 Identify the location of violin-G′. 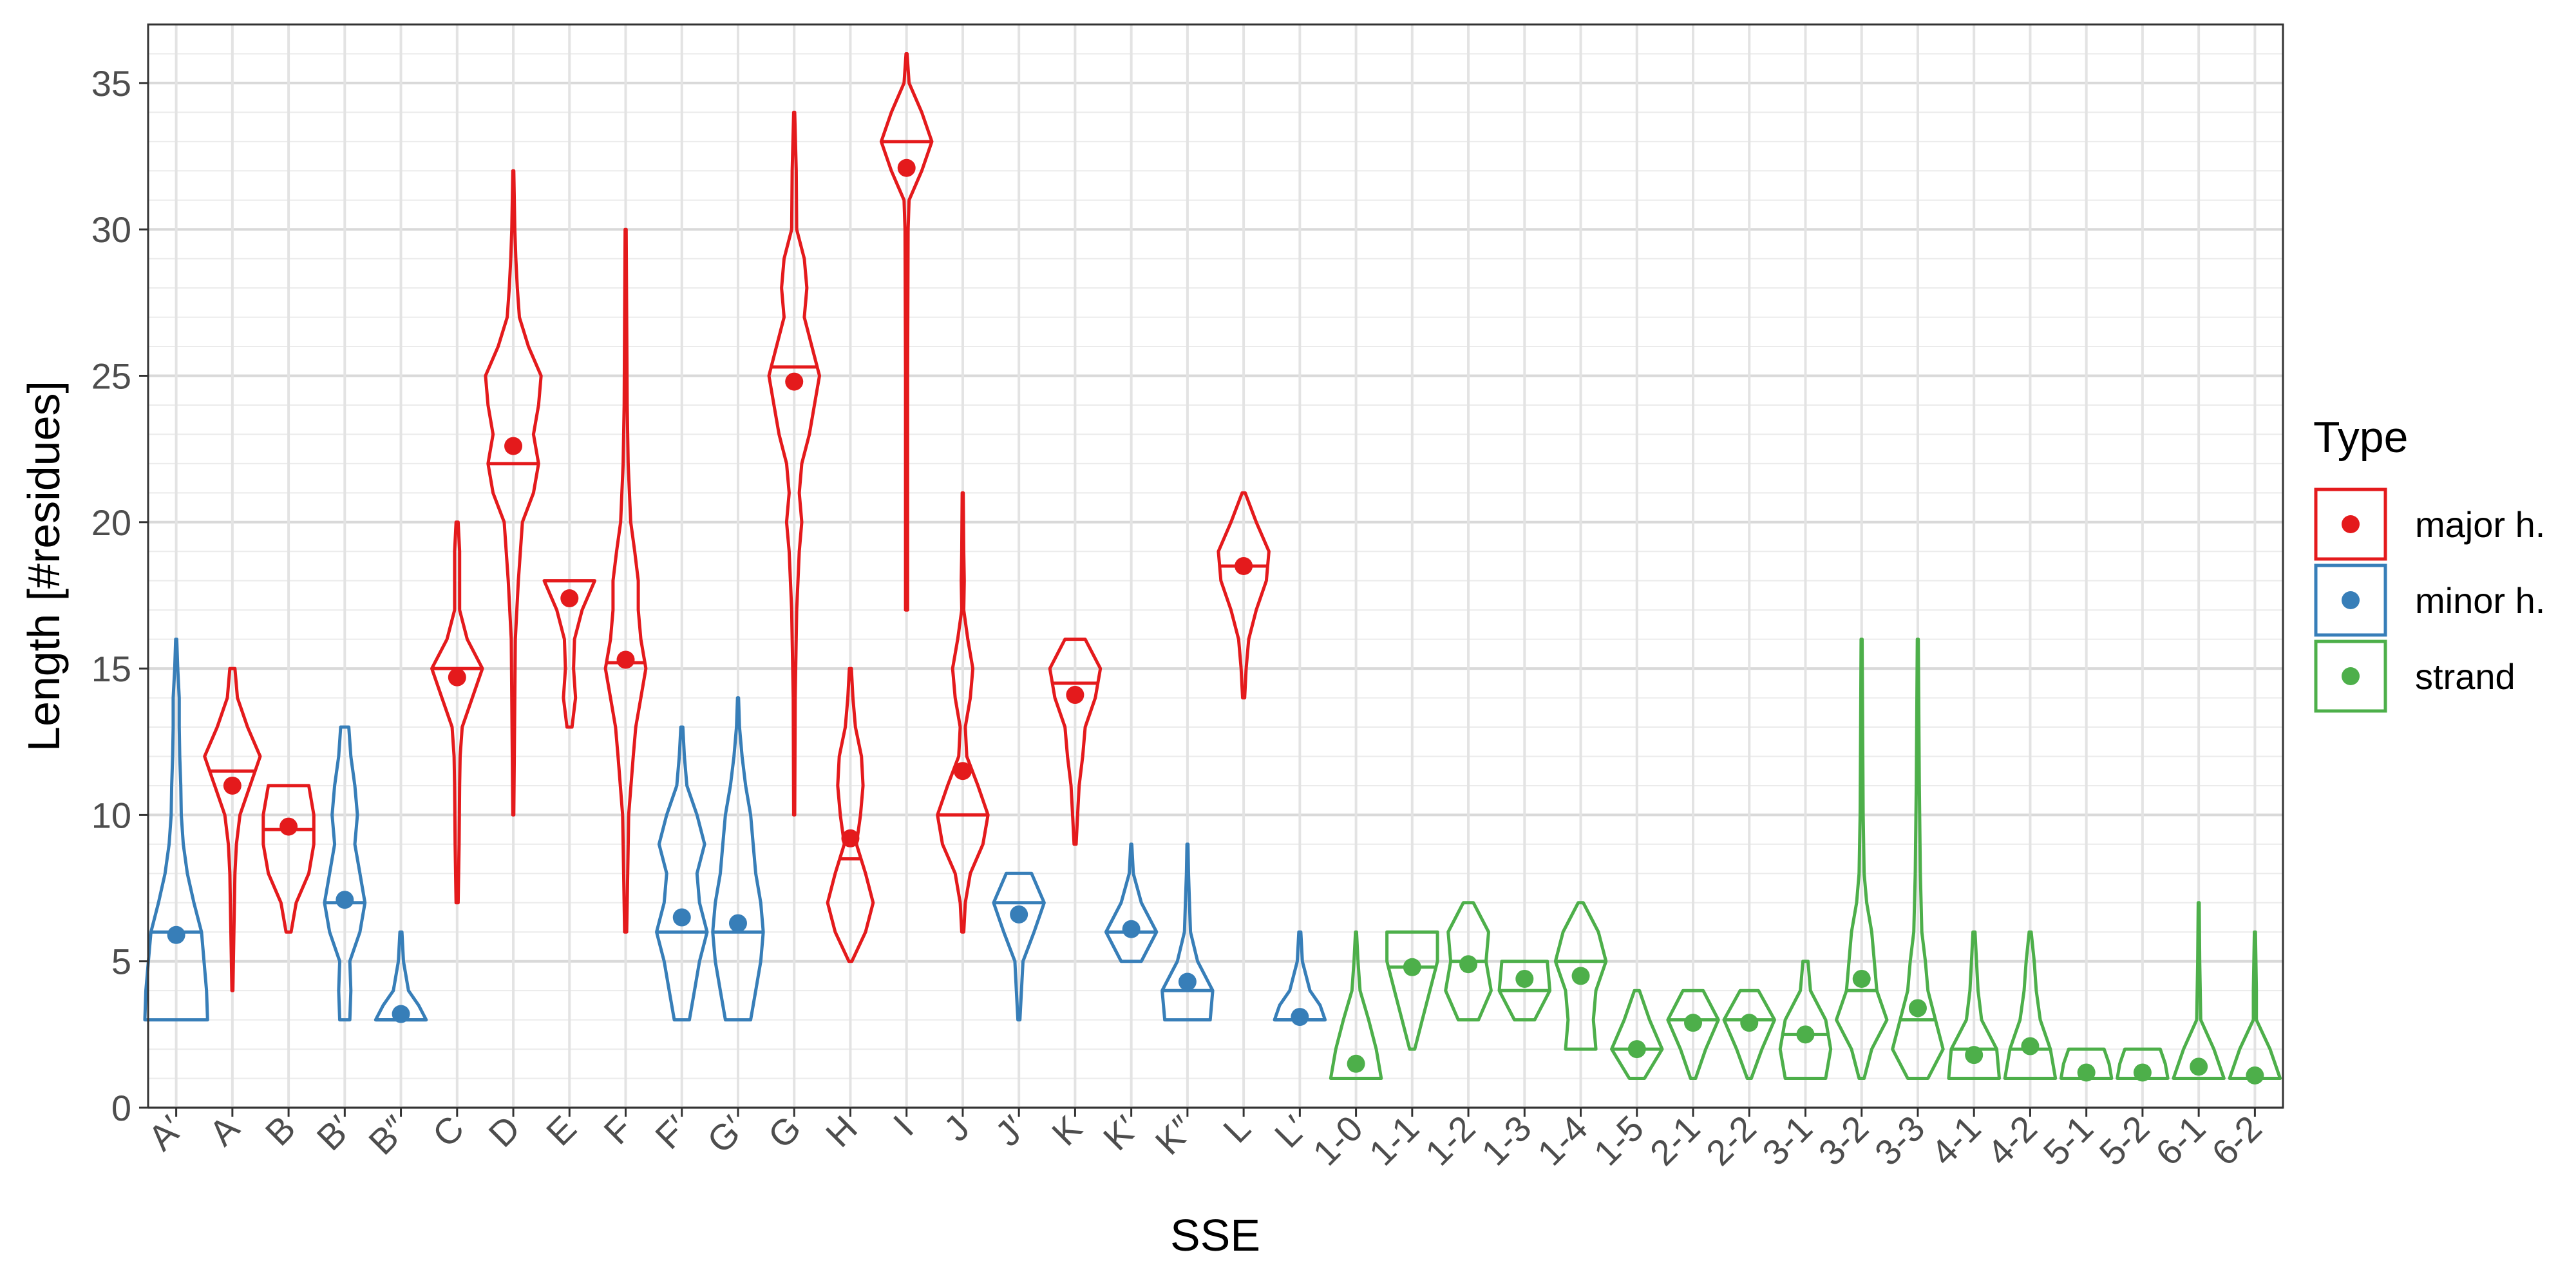
(738, 859).